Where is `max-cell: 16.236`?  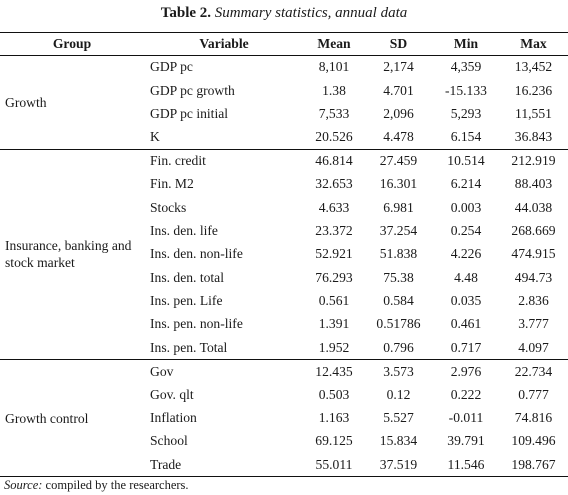
max-cell: 16.236 is located at coordinates (533, 90).